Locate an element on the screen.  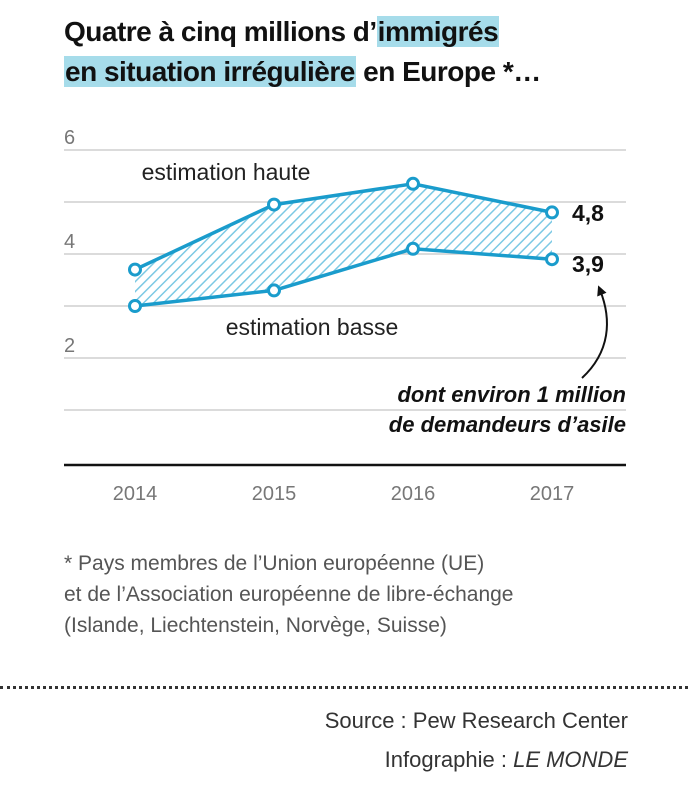
series-label-high: estimation haute is located at coordinates (226, 172).